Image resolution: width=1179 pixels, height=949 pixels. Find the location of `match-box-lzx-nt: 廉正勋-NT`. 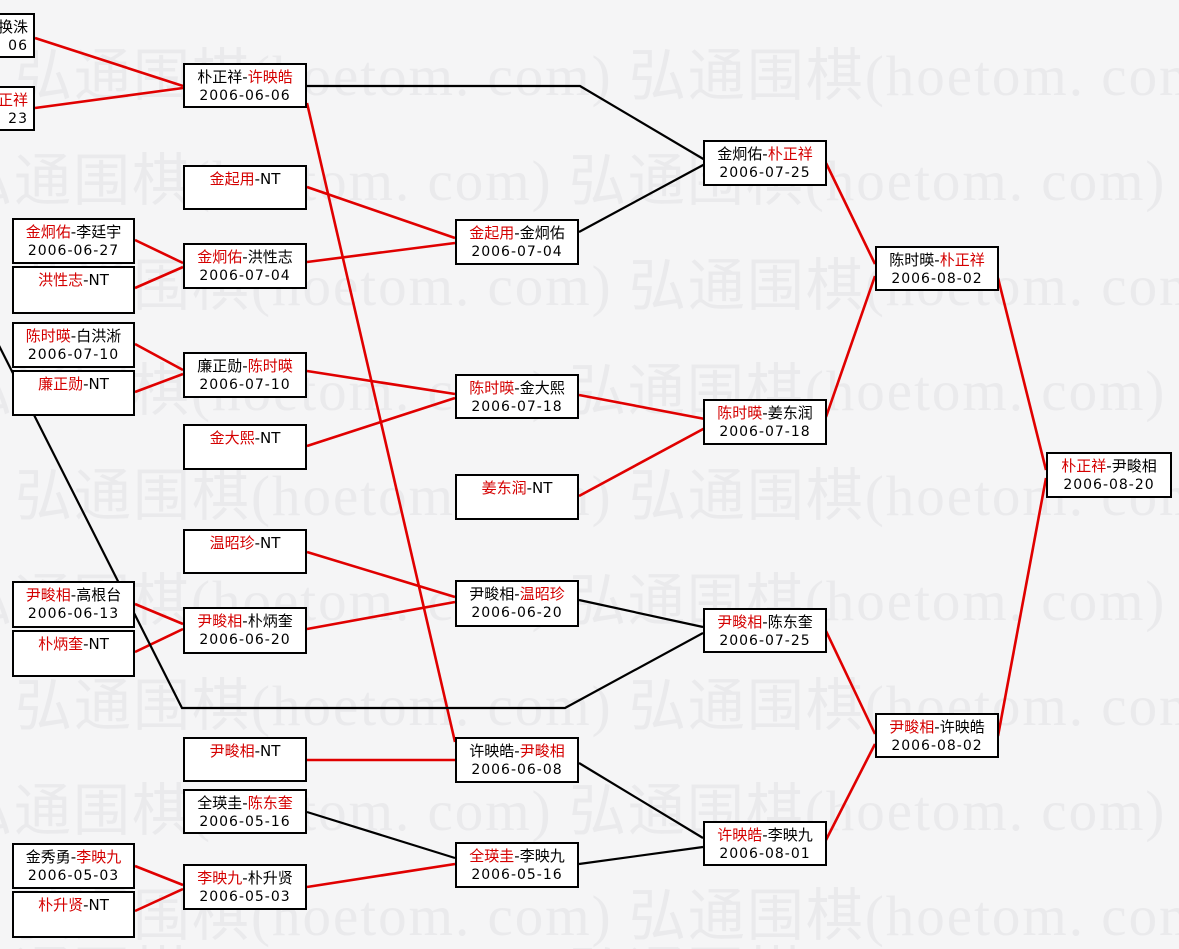

match-box-lzx-nt: 廉正勋-NT is located at coordinates (73, 393).